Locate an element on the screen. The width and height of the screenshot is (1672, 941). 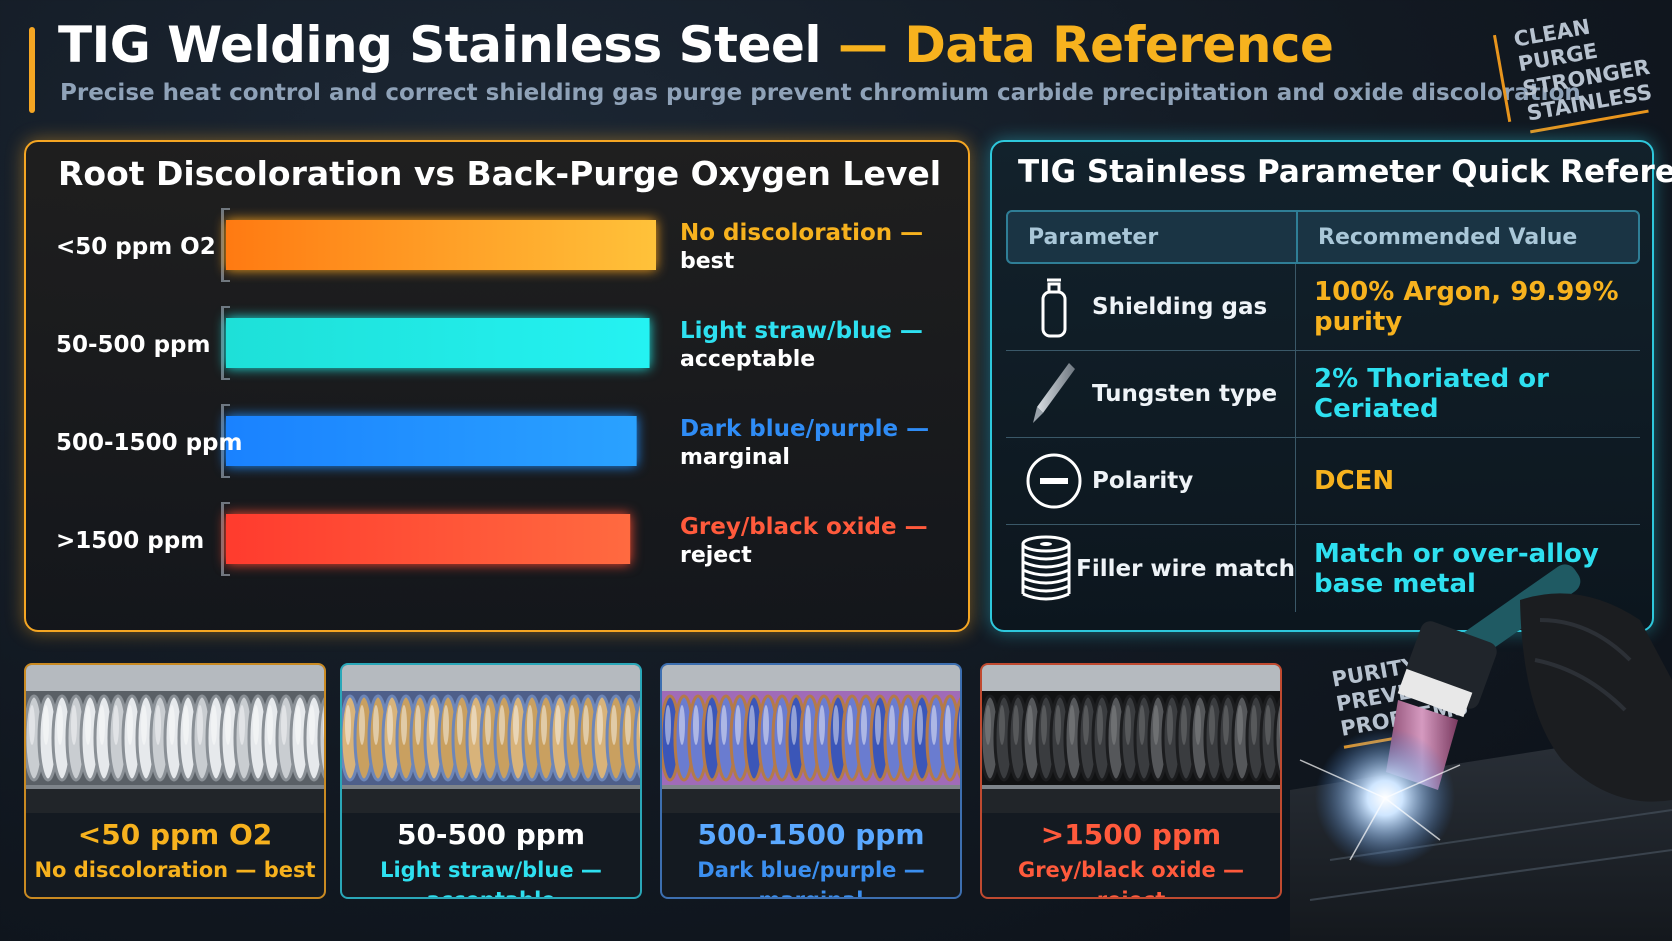
category-label: 500-1500 ppm is located at coordinates (149, 443).